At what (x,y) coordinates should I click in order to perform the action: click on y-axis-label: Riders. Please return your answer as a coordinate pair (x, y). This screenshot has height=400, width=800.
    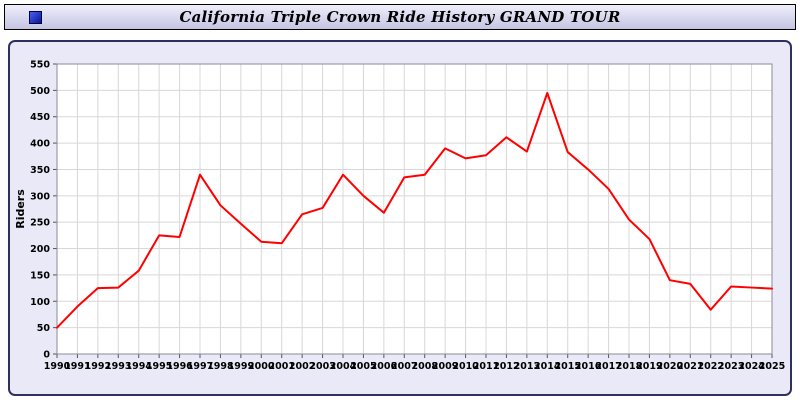
    Looking at the image, I should click on (20, 209).